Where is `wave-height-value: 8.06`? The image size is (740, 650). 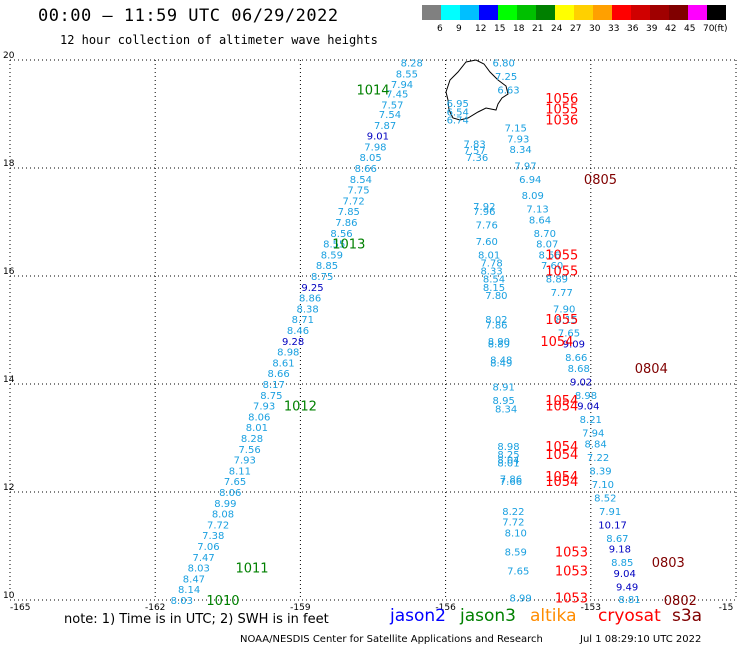
wave-height-value: 8.06 is located at coordinates (230, 493).